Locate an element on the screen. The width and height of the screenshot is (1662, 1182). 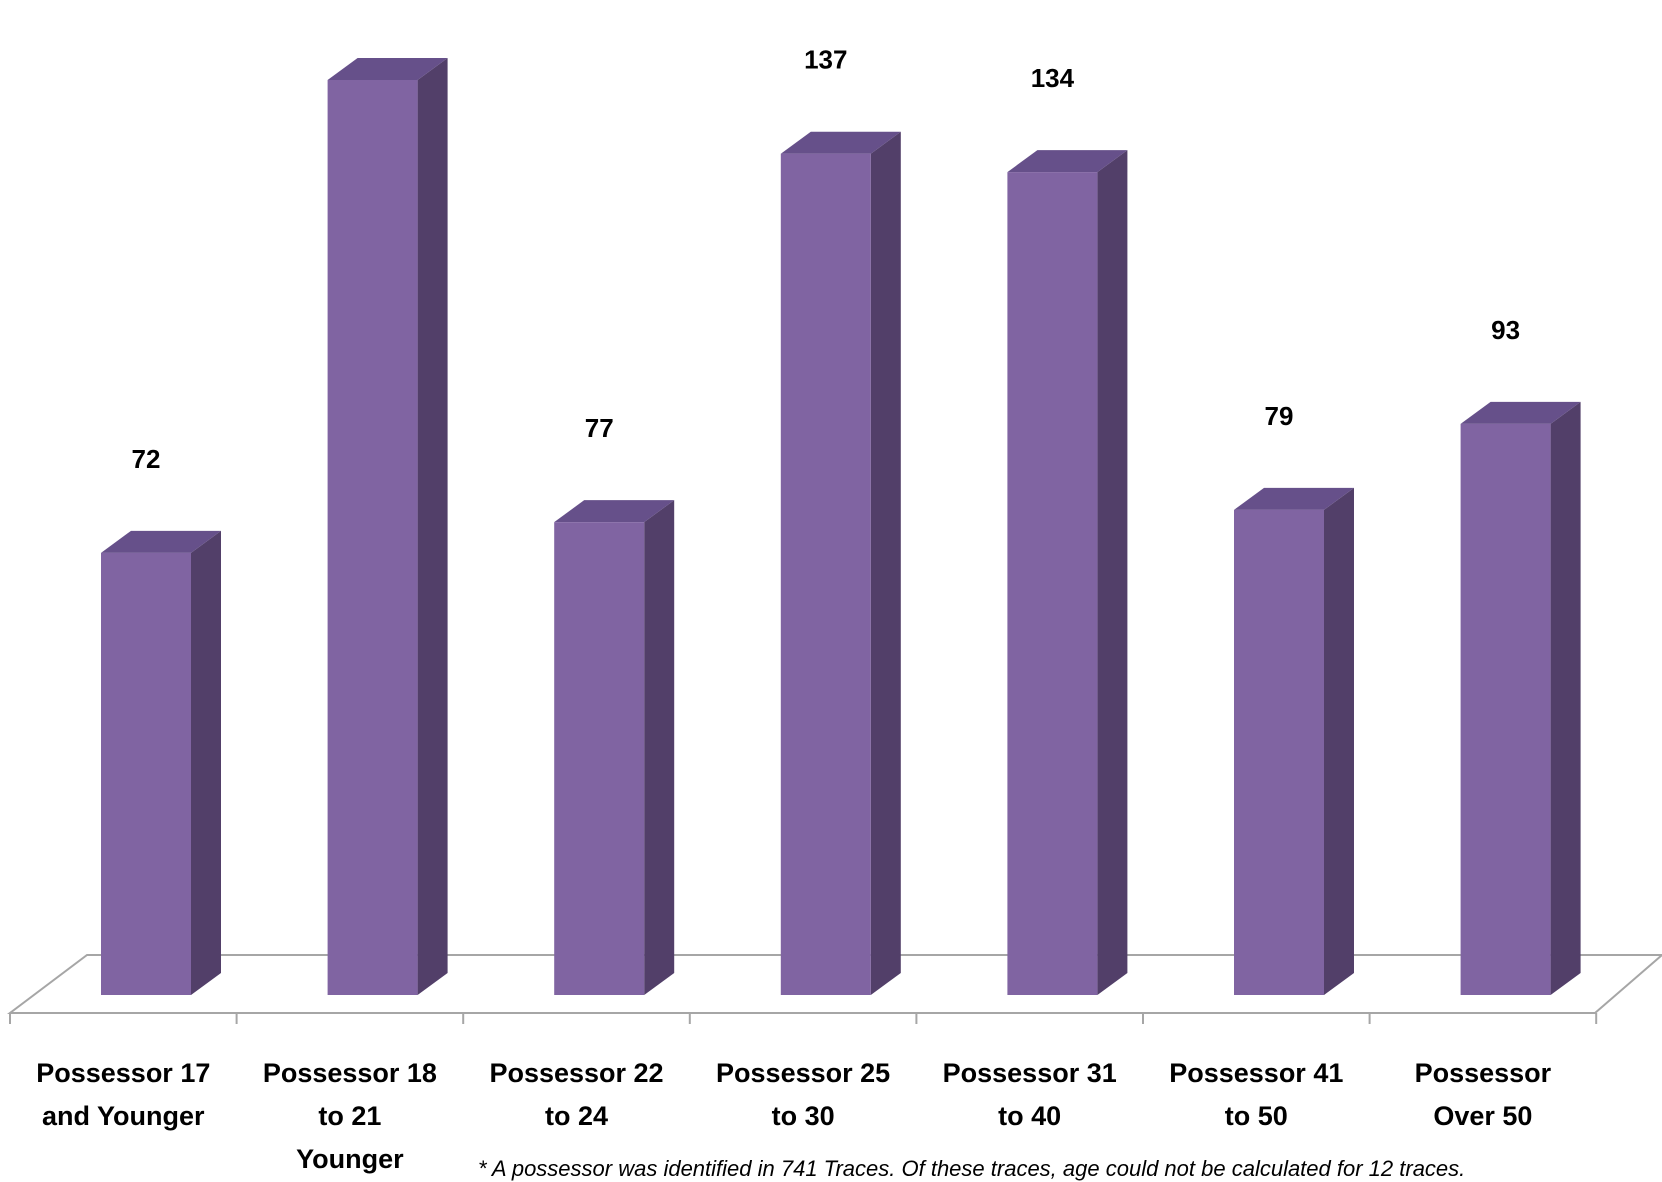
category-label: Possessor 31 to 40 is located at coordinates (1030, 1094).